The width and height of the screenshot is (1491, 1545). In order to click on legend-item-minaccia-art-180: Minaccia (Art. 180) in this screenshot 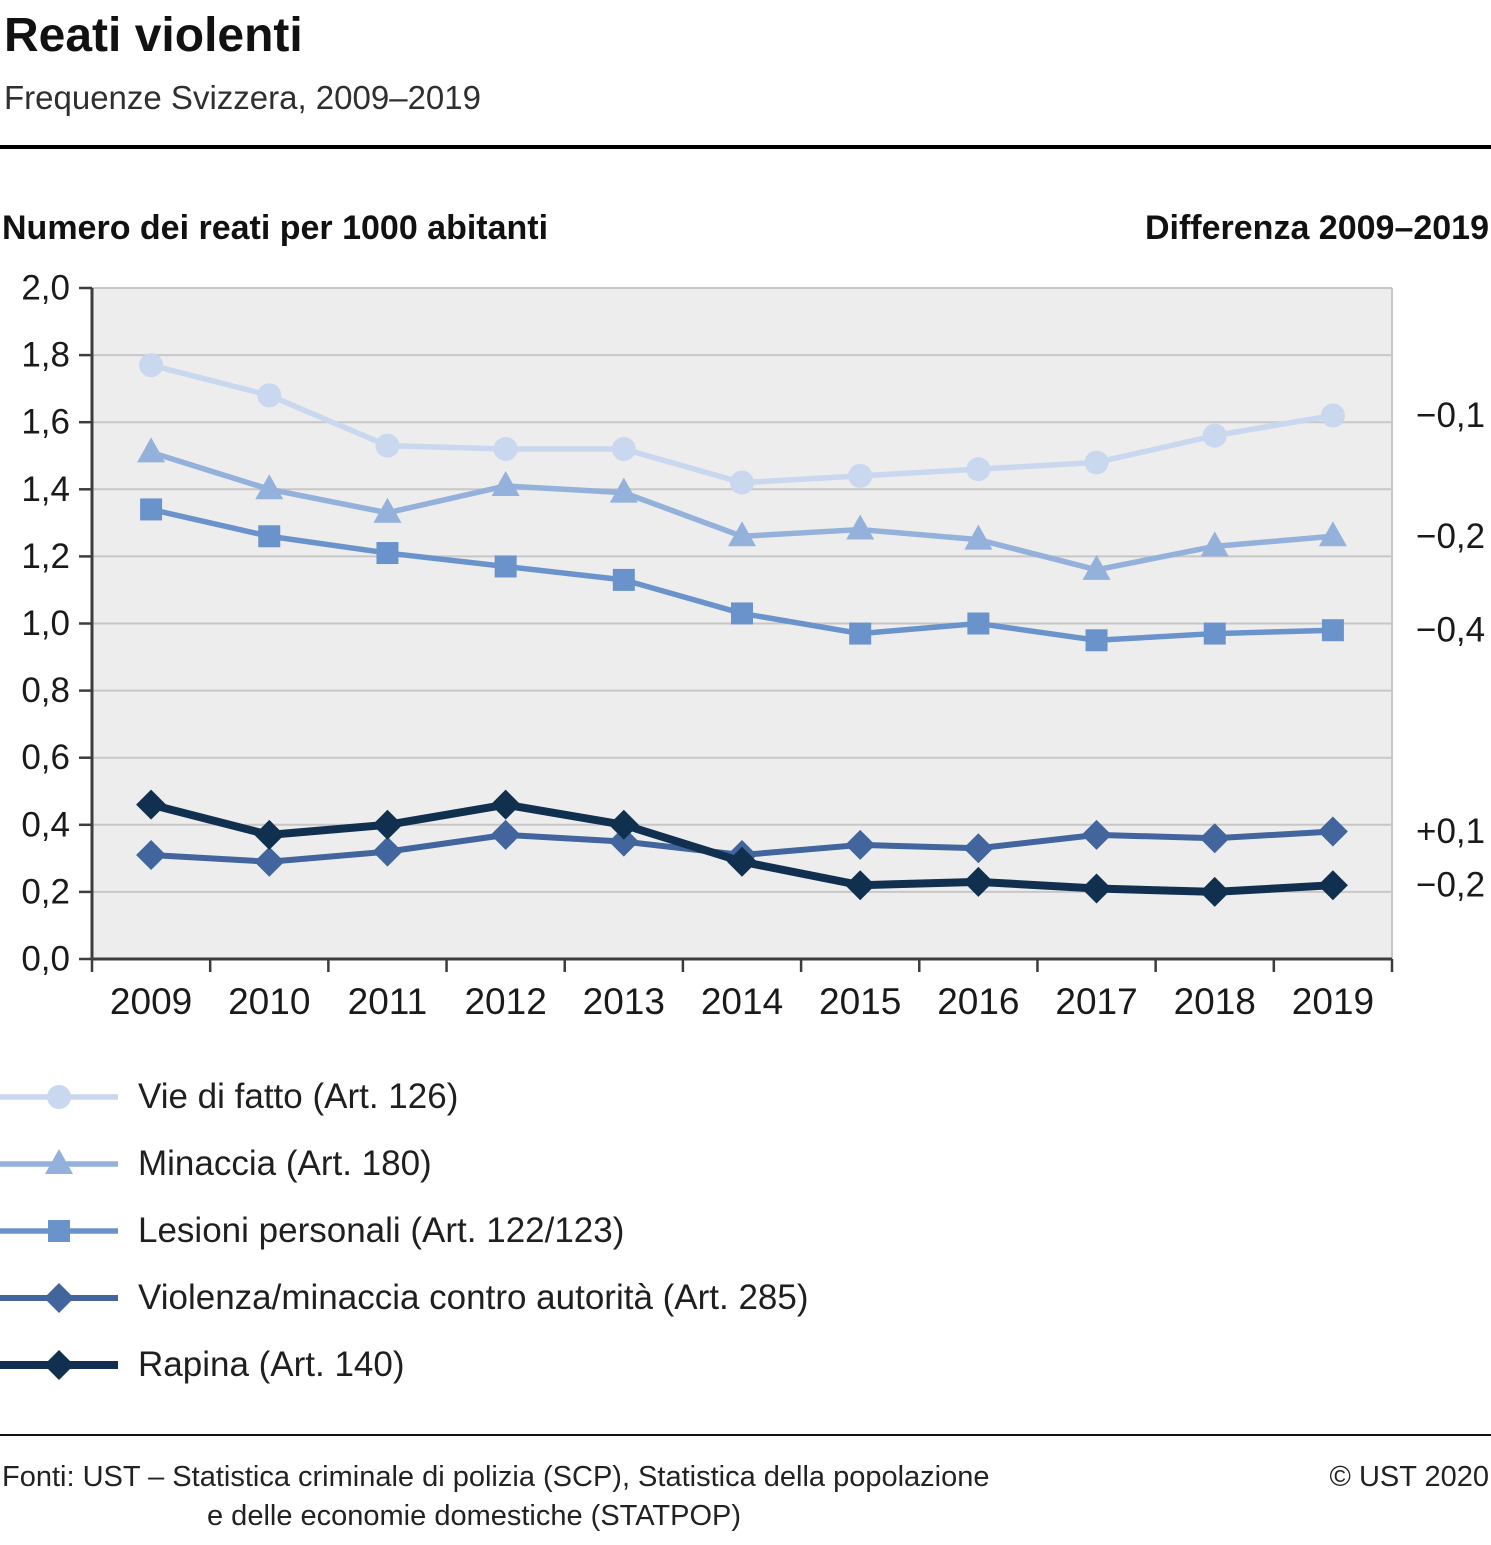, I will do `click(745, 1164)`.